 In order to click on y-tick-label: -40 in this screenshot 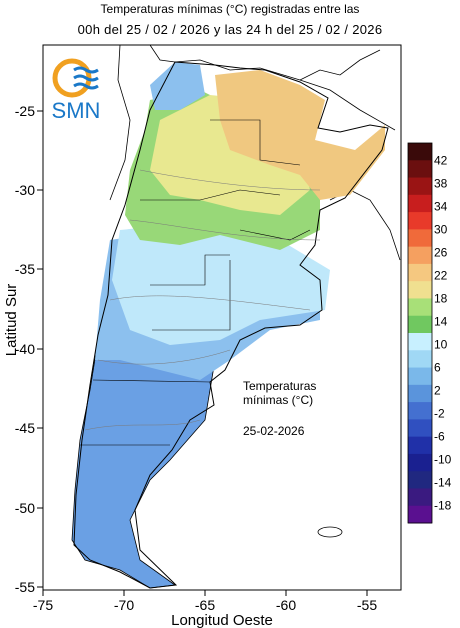, I will do `click(25, 349)`.